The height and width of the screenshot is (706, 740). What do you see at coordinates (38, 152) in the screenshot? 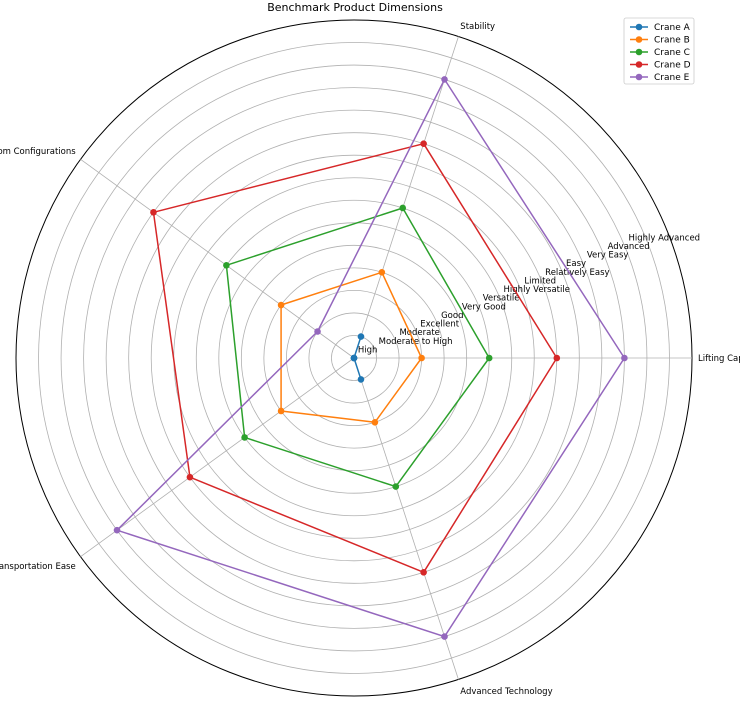
I see `axis-label: Boom Configurations` at bounding box center [38, 152].